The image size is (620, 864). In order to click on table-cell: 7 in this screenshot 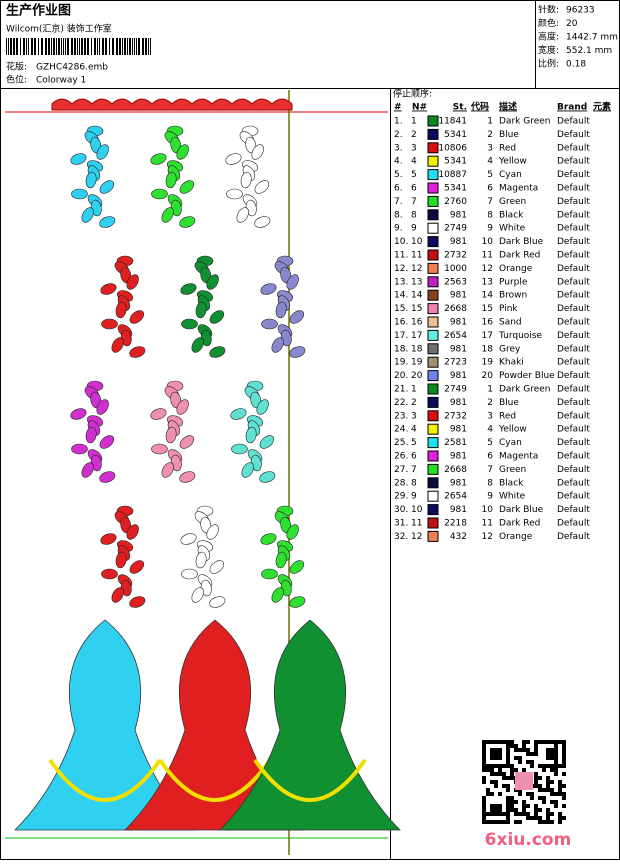, I will do `click(414, 470)`.